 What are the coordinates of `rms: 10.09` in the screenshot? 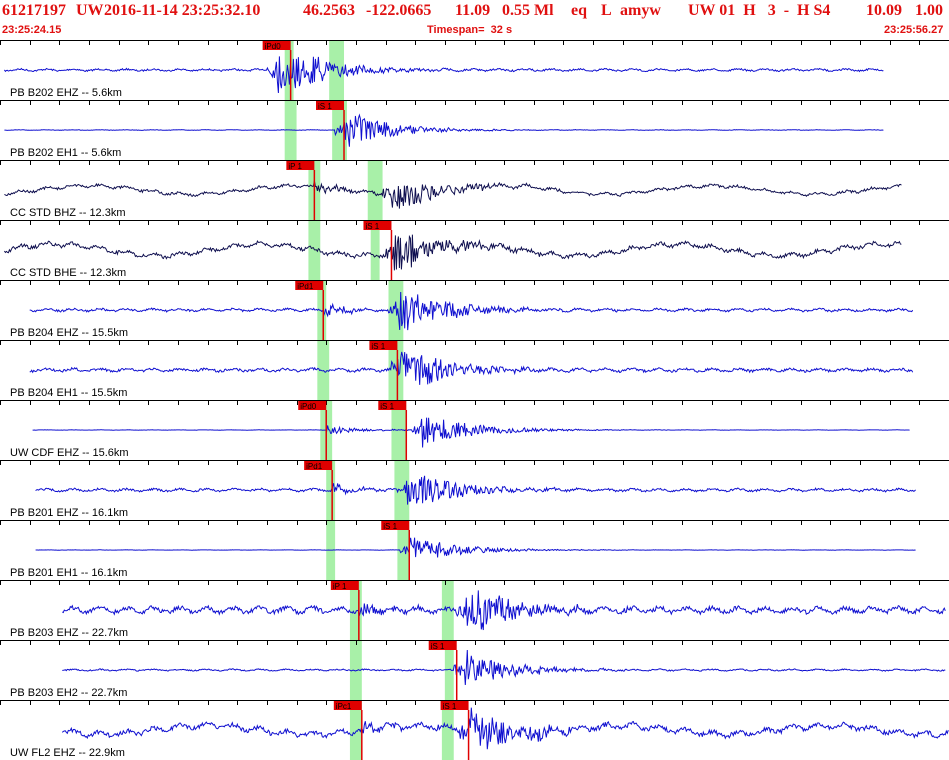 It's located at (884, 10).